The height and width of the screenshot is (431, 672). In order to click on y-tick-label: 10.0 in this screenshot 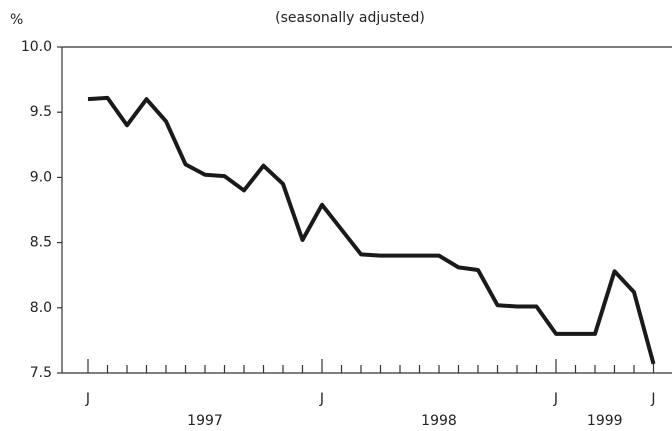, I will do `click(36, 47)`.